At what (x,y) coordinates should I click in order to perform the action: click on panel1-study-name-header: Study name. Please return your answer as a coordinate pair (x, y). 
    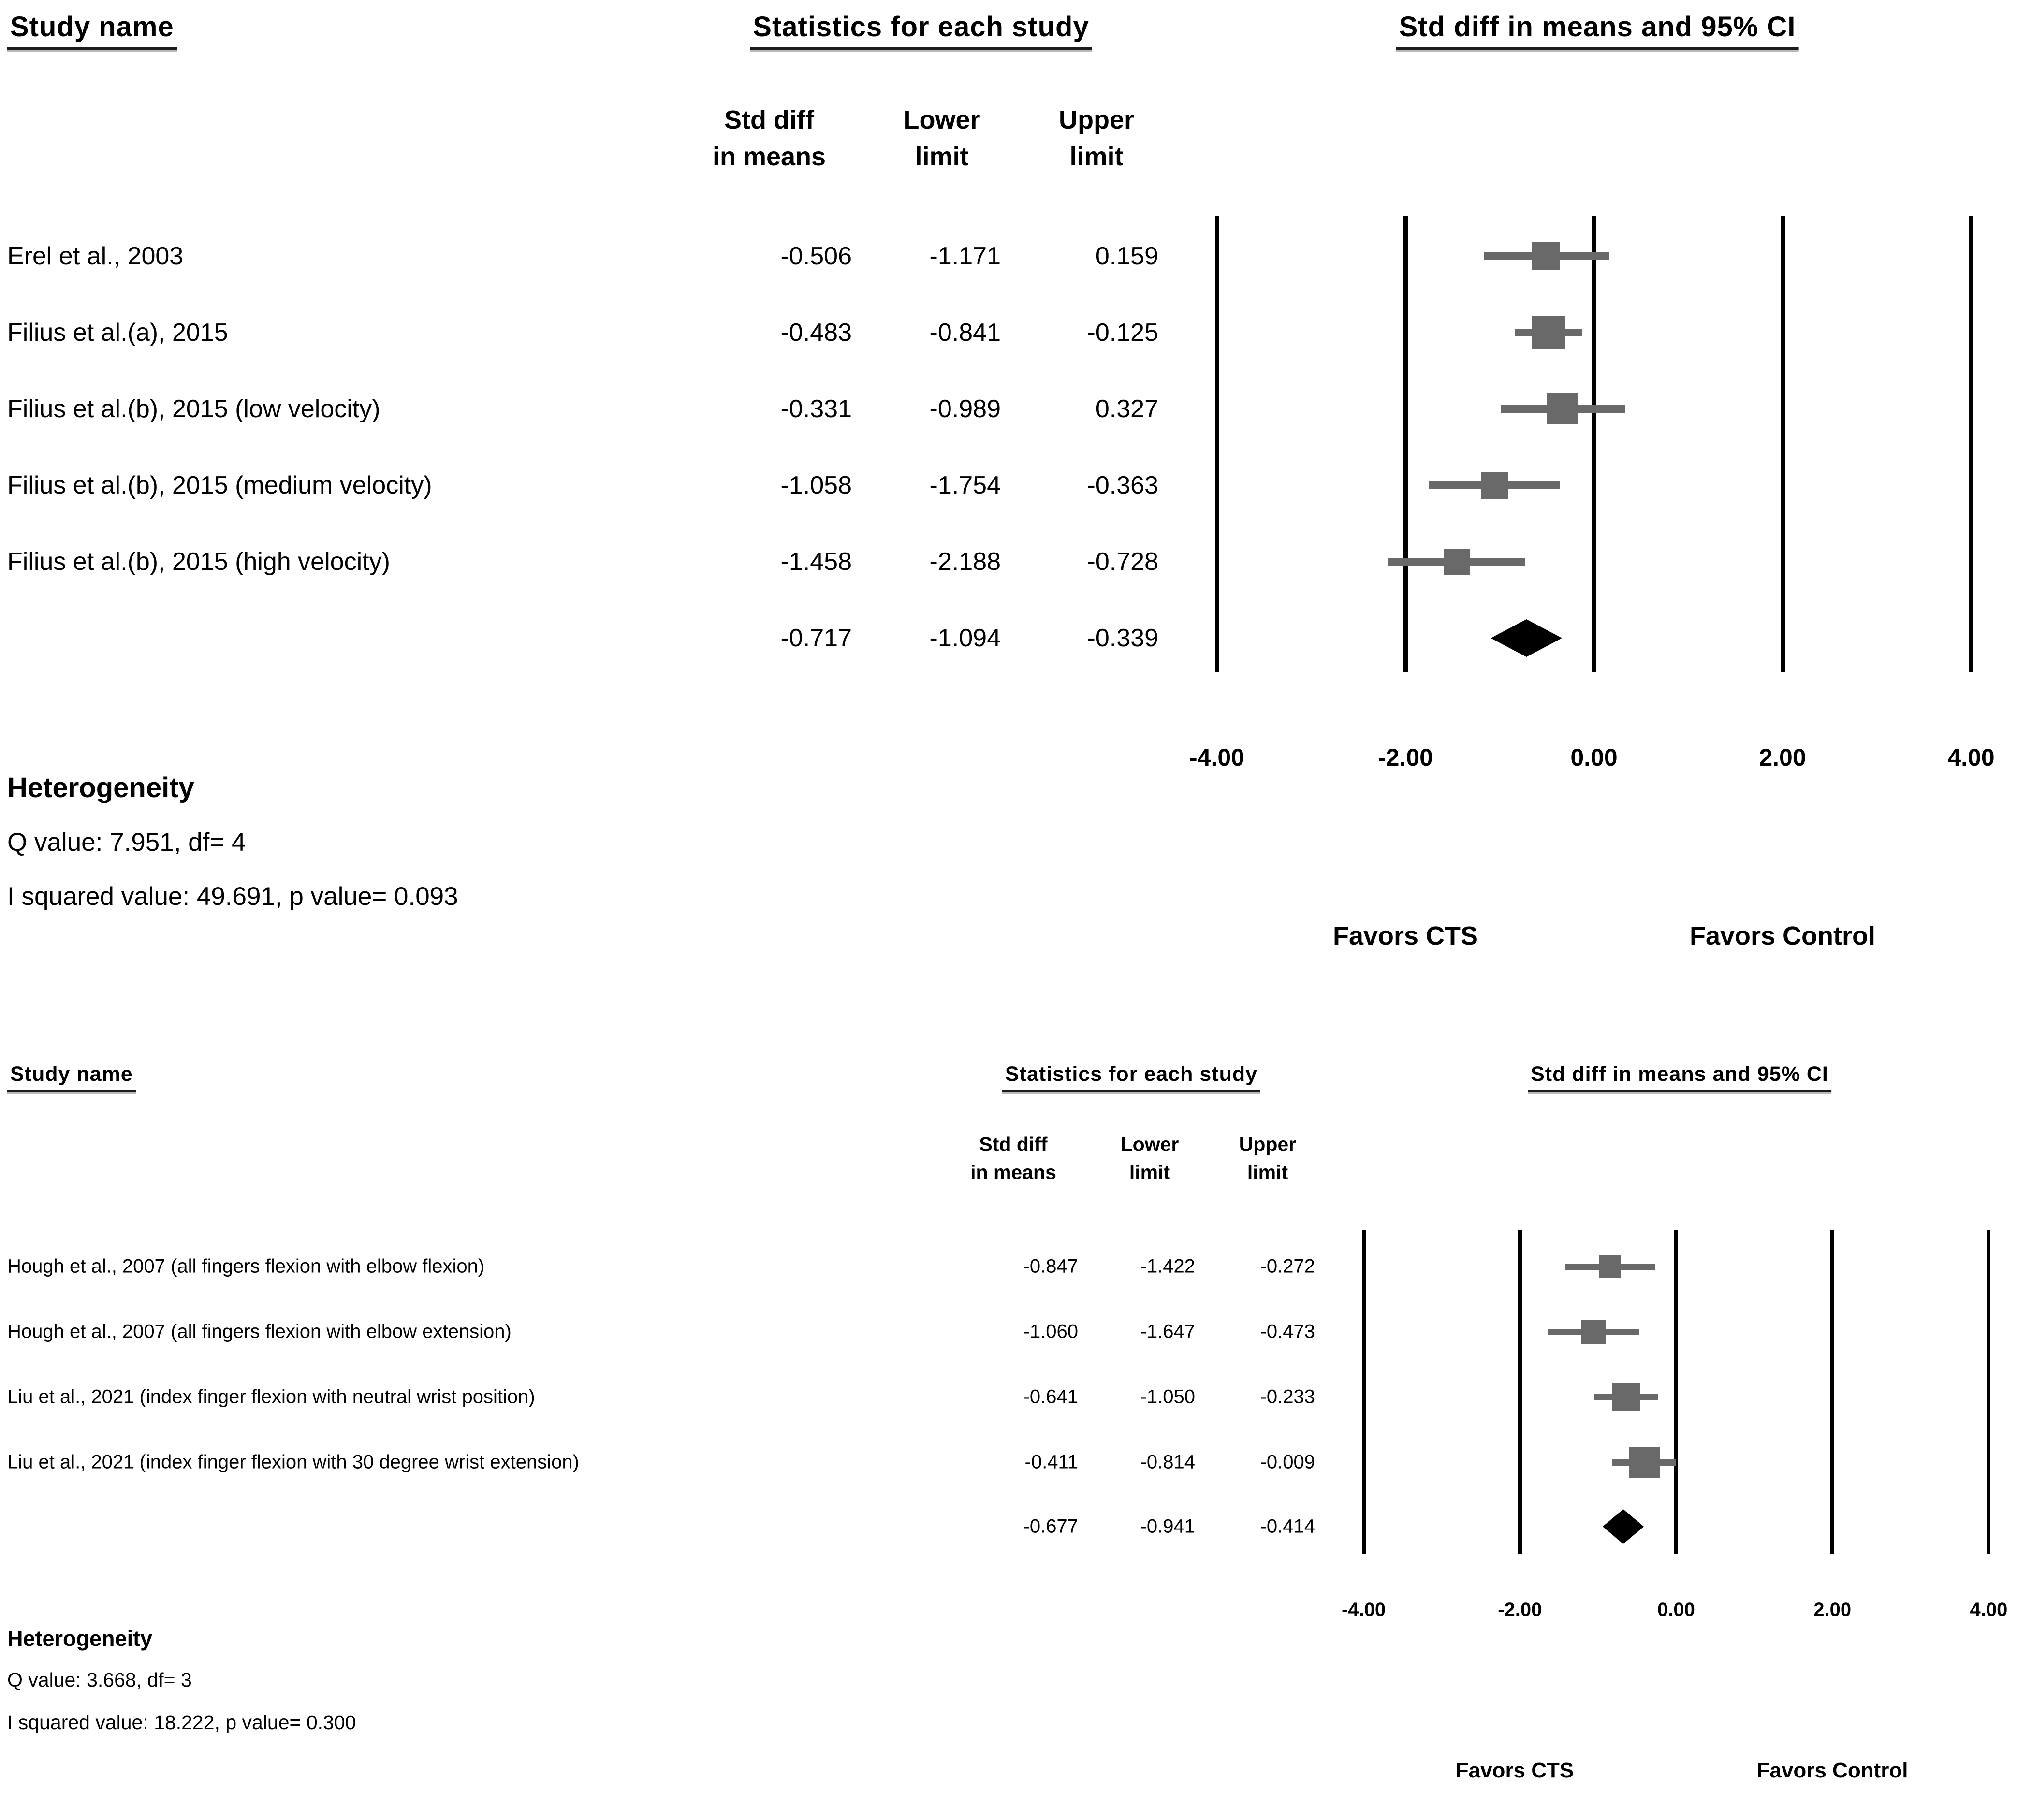
    Looking at the image, I should click on (92, 31).